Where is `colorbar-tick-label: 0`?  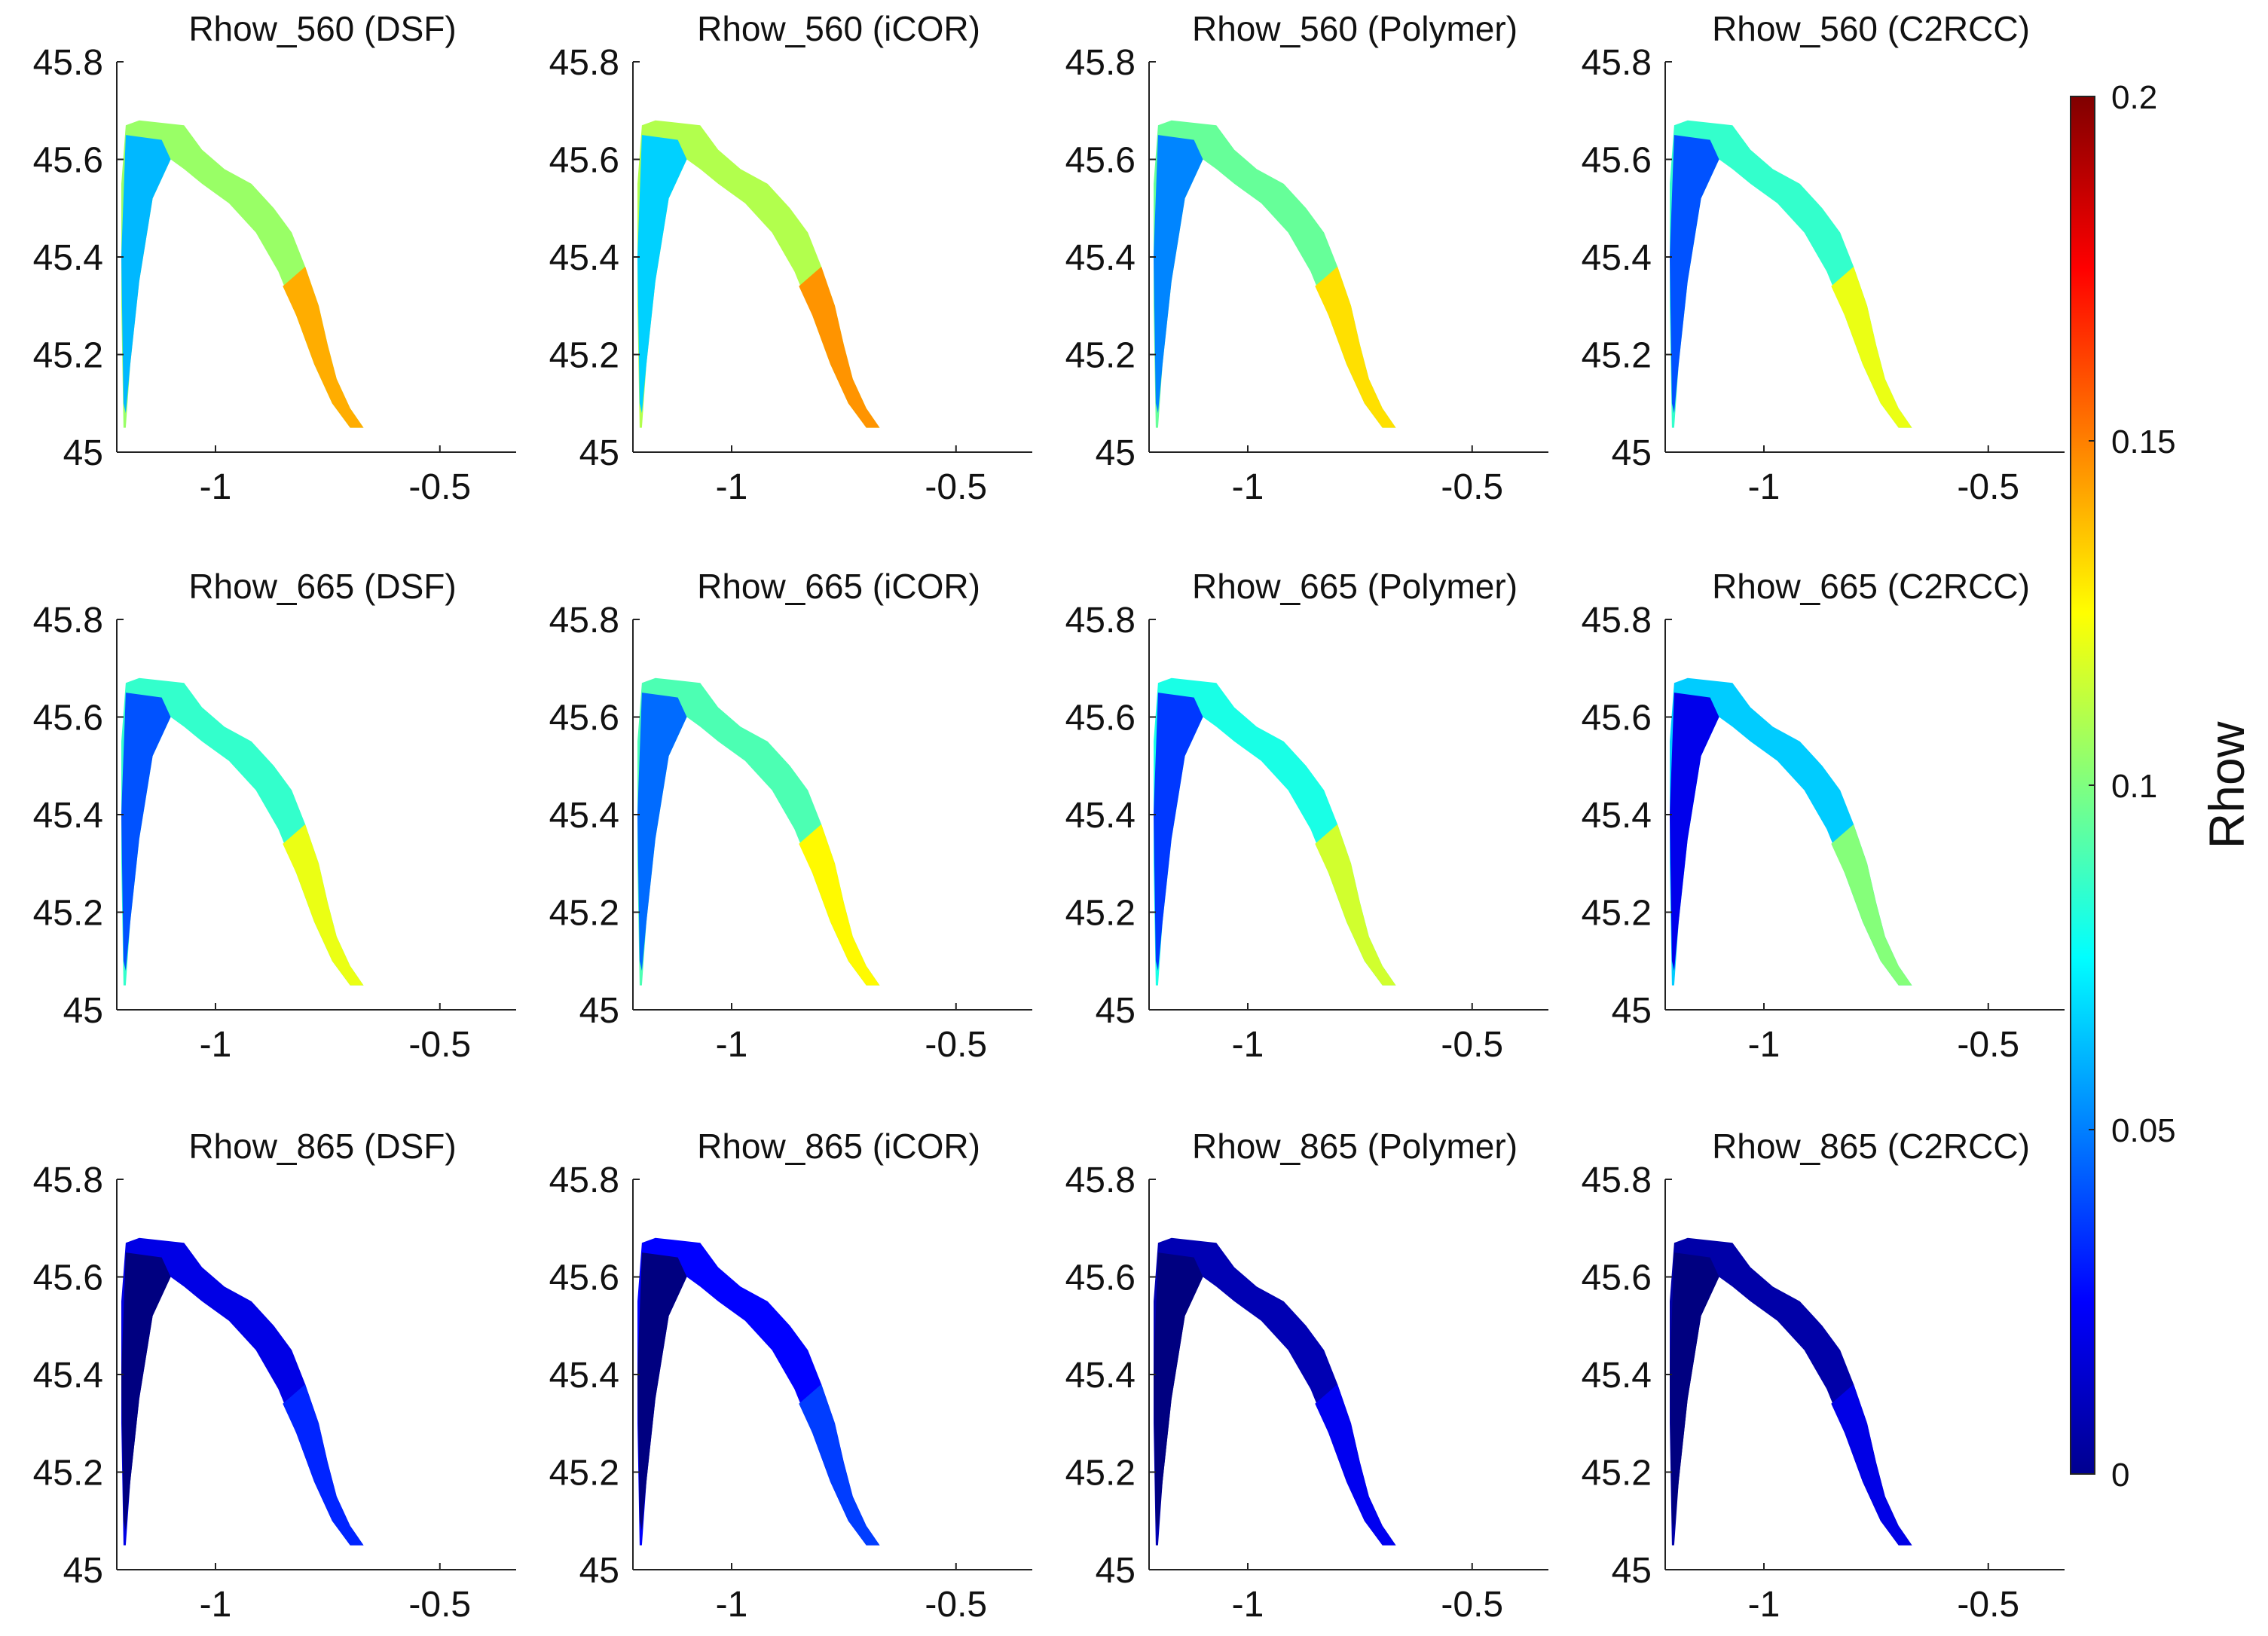 colorbar-tick-label: 0 is located at coordinates (2120, 1475).